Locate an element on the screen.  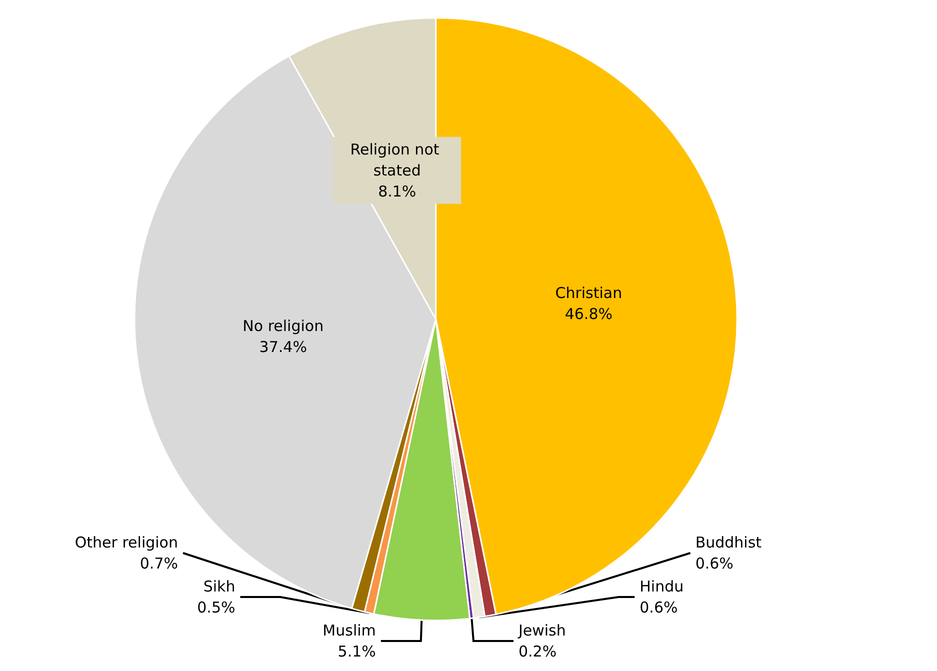
data-label: 37.4% is located at coordinates (283, 347).